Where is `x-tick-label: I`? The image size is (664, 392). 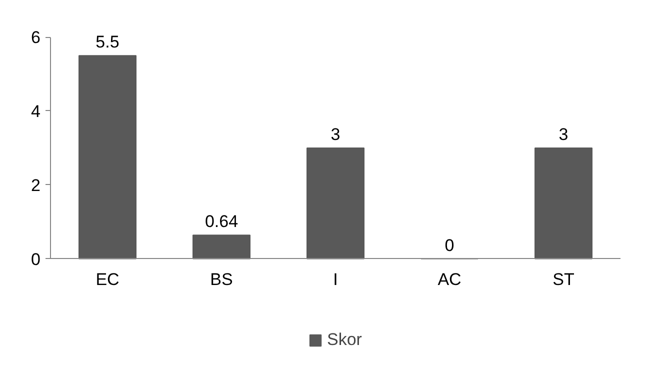 x-tick-label: I is located at coordinates (335, 279).